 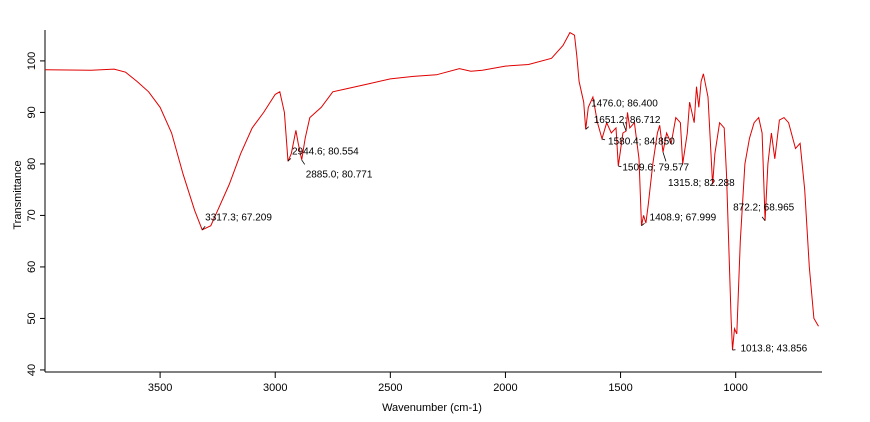 I want to click on annotation: 1580.4; 84.850, so click(x=641, y=142).